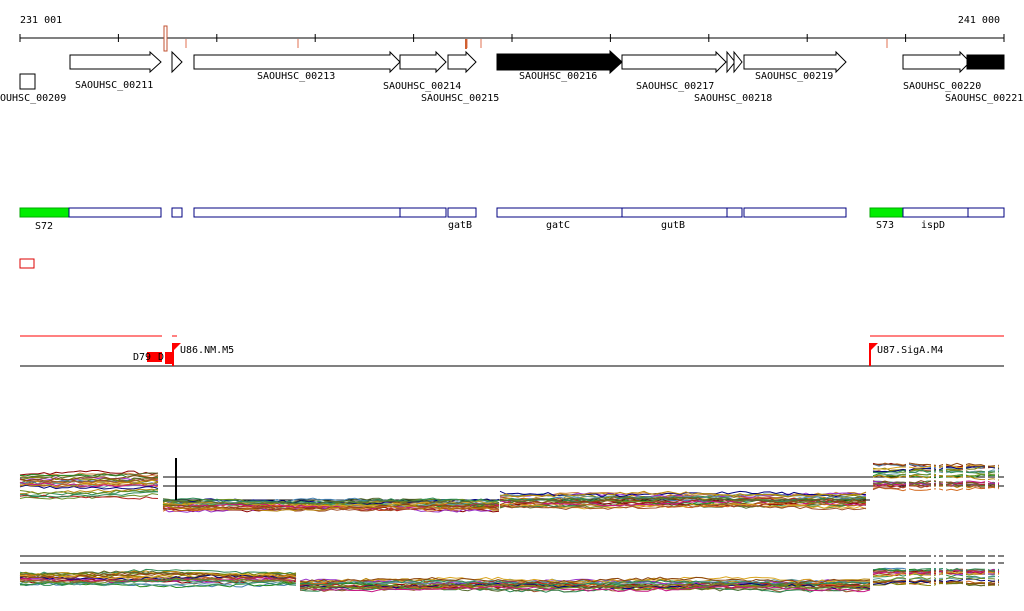 The image size is (1024, 611). What do you see at coordinates (558, 76) in the screenshot?
I see `gene-label: SAOUHSC_00216` at bounding box center [558, 76].